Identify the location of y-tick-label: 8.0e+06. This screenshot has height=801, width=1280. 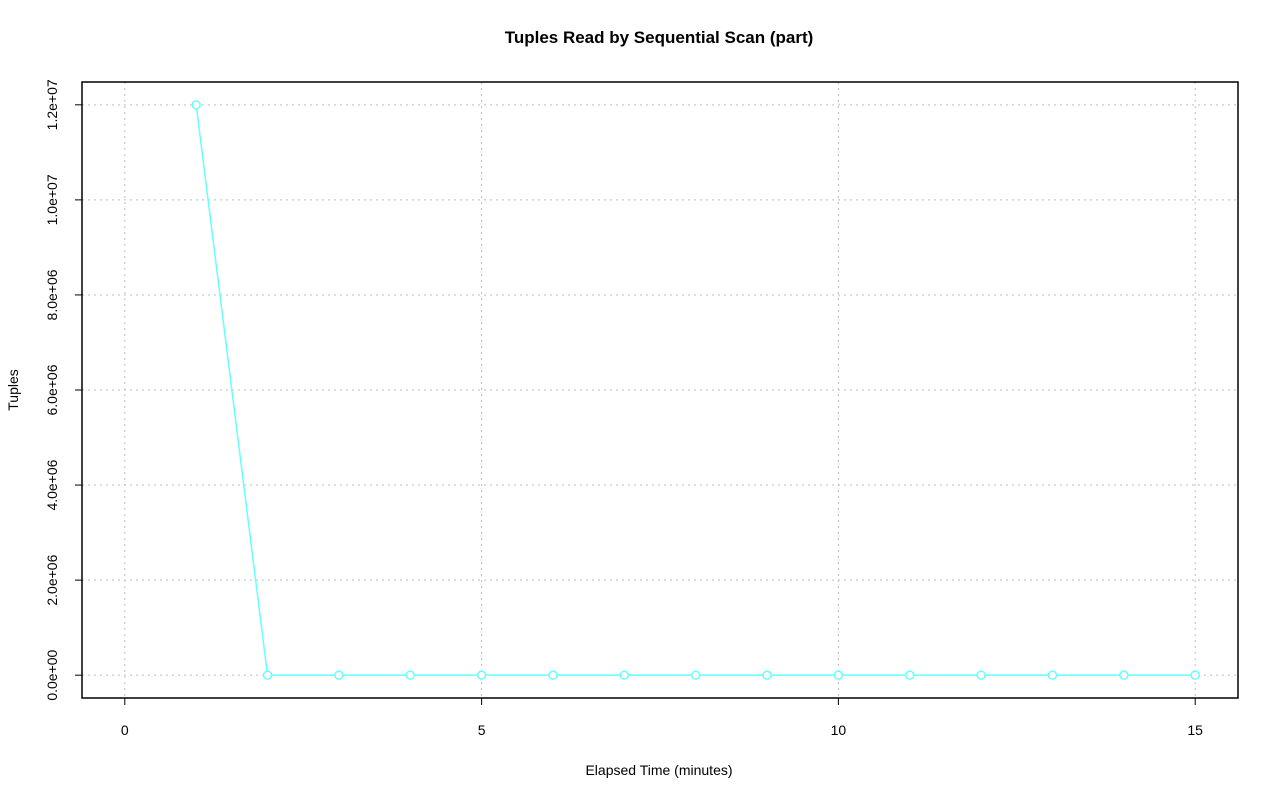
(52, 294).